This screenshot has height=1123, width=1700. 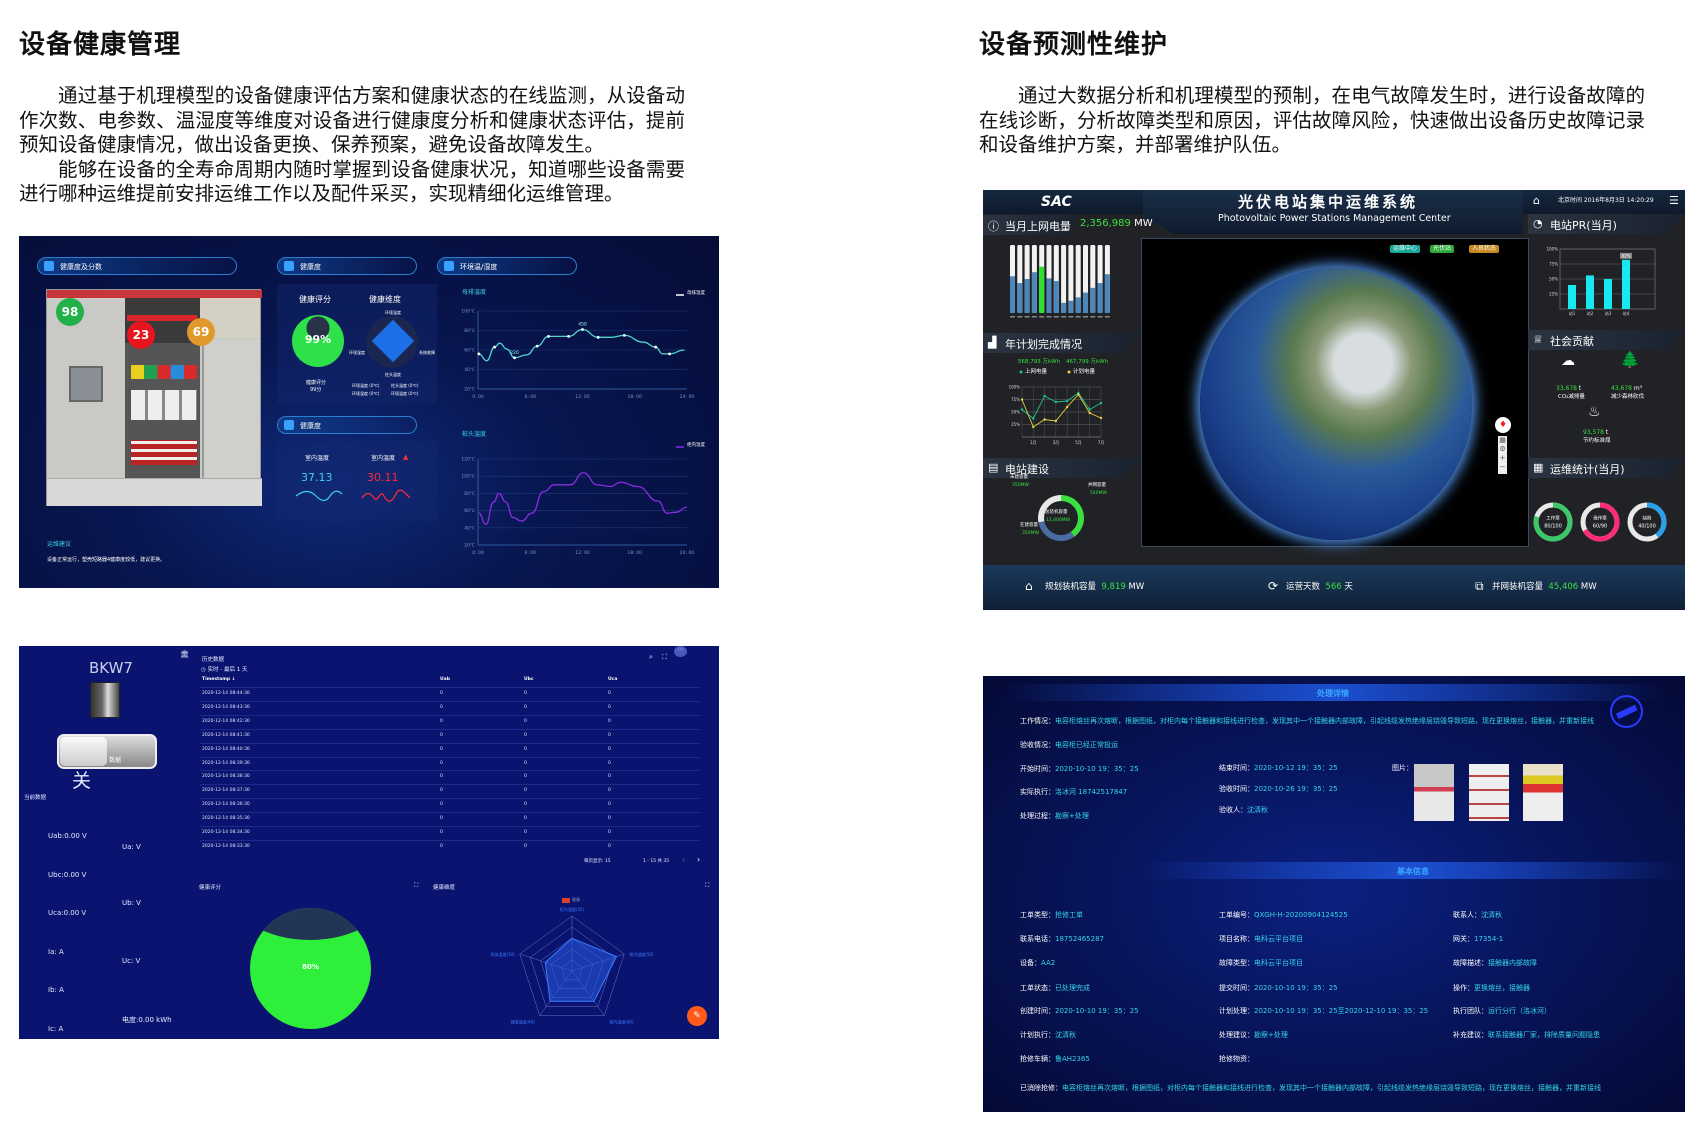 What do you see at coordinates (219, 679) in the screenshot?
I see `column-header-0: Timestamp ↓` at bounding box center [219, 679].